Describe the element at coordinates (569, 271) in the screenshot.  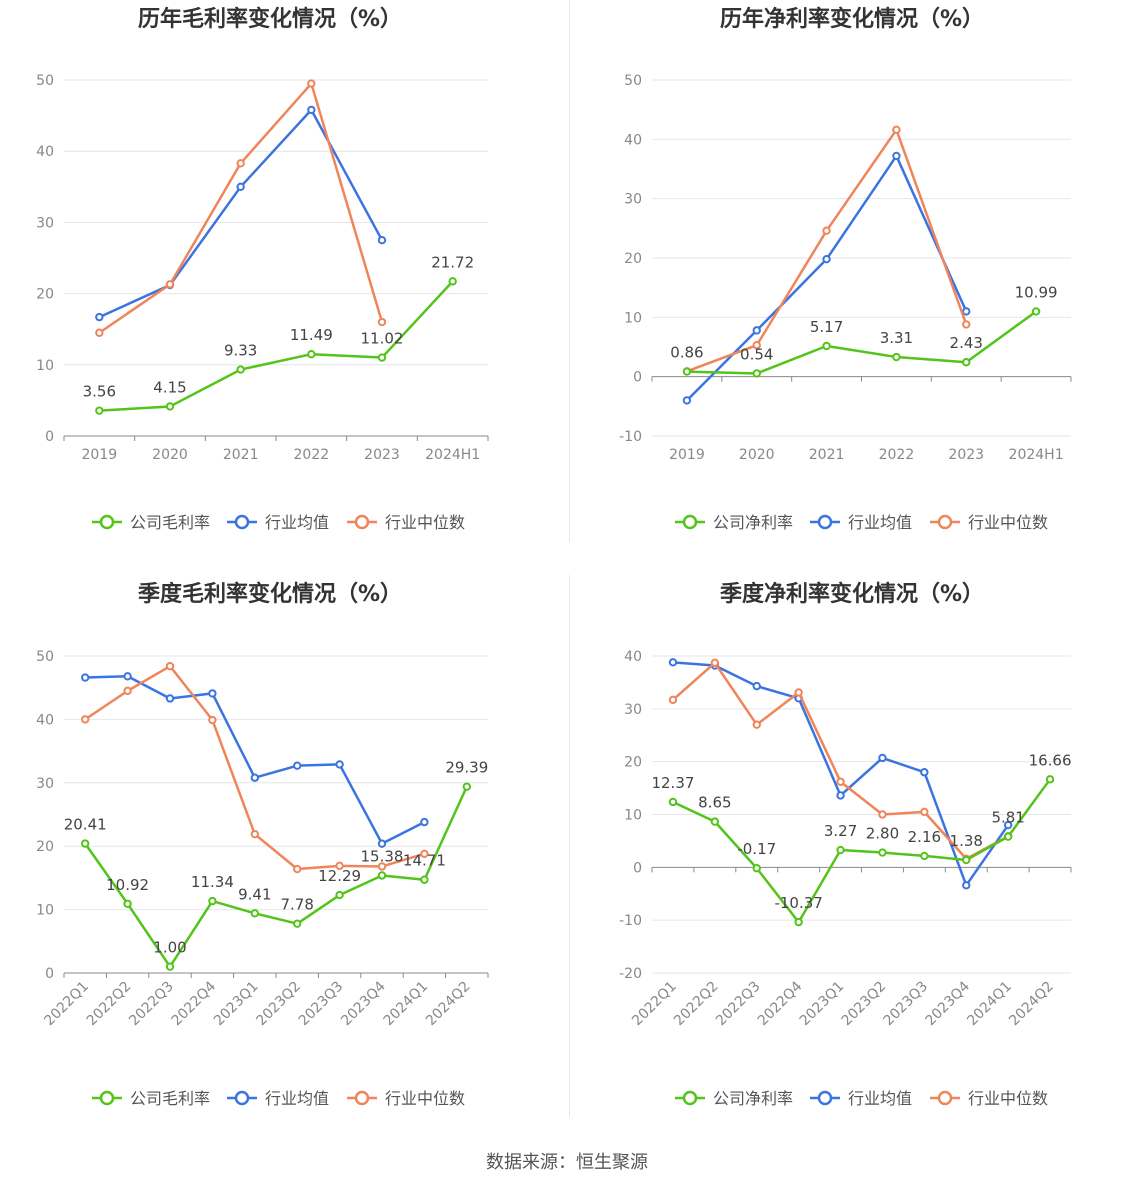
I see `panel-divider-top` at that location.